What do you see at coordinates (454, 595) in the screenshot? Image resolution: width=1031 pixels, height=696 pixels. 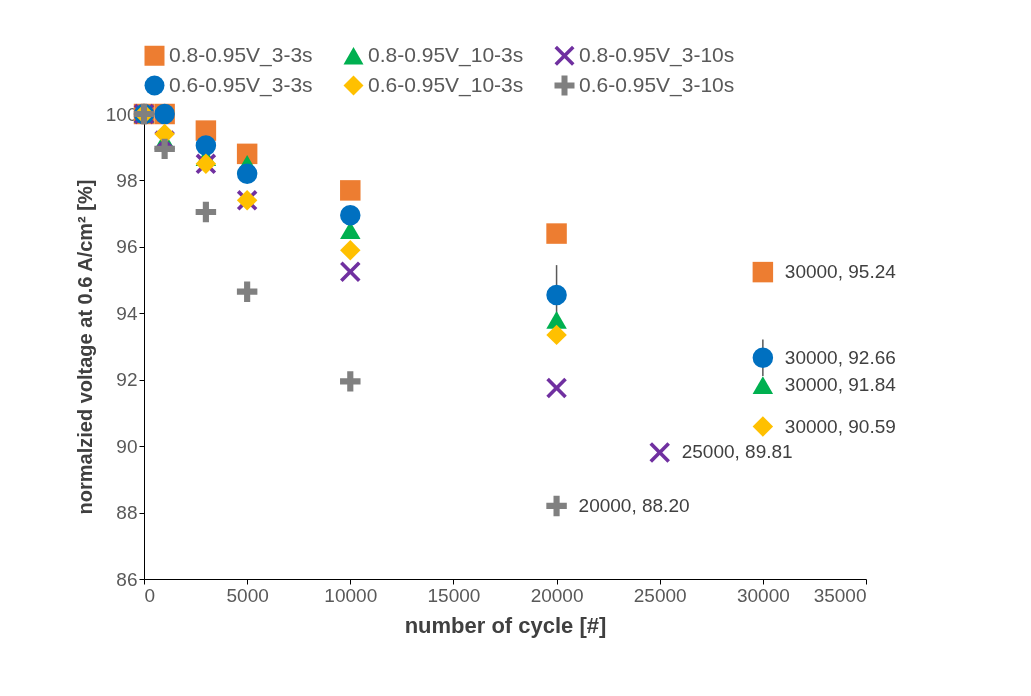 I see `x-tick-label: 15000` at bounding box center [454, 595].